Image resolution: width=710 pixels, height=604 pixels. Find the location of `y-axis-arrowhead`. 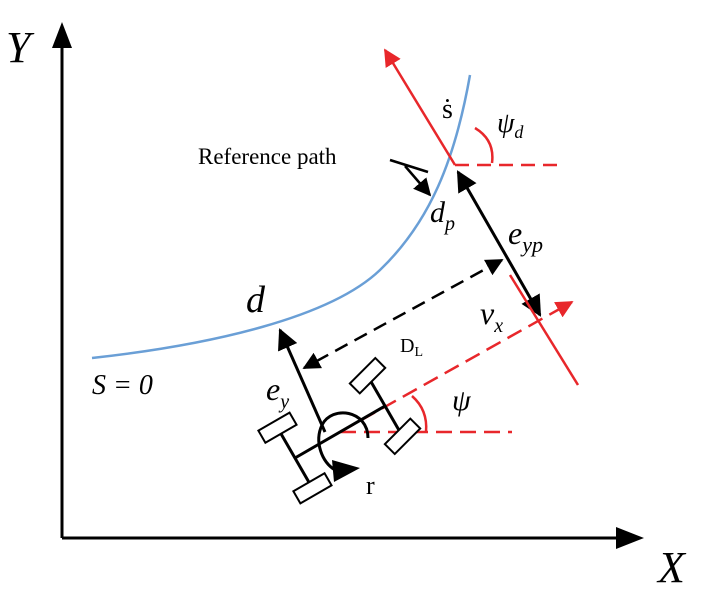

y-axis-arrowhead is located at coordinates (62, 35).